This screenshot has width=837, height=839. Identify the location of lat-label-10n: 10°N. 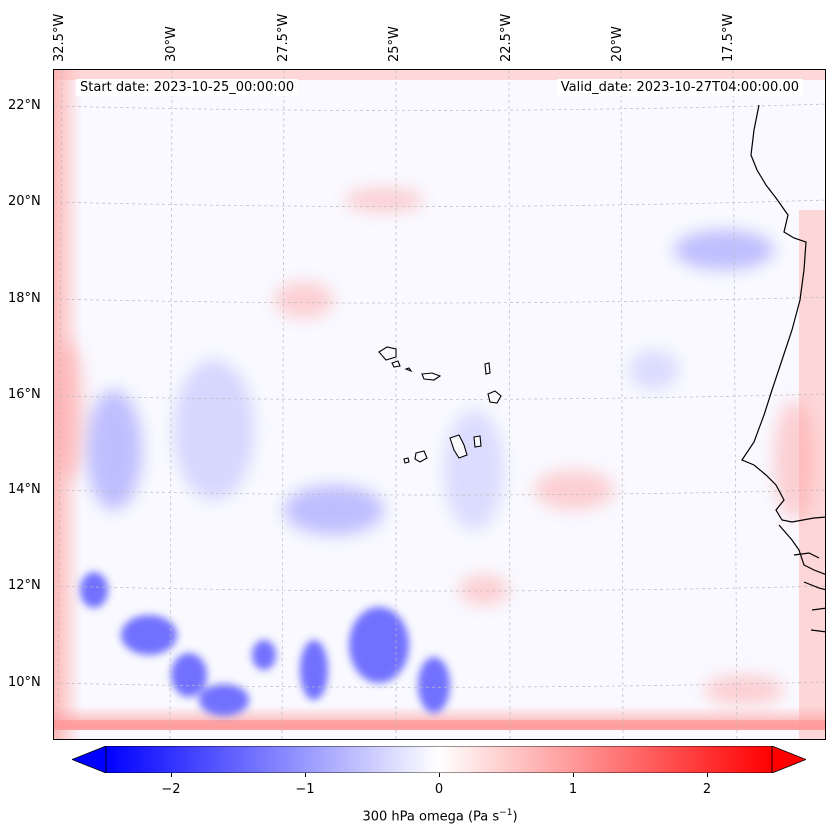
(24, 682).